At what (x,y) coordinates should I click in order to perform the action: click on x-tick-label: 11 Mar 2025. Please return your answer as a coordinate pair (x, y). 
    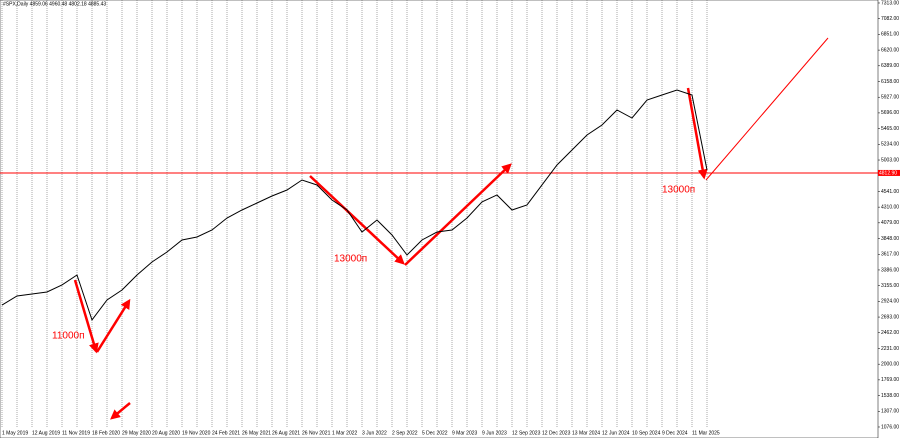
    Looking at the image, I should click on (706, 433).